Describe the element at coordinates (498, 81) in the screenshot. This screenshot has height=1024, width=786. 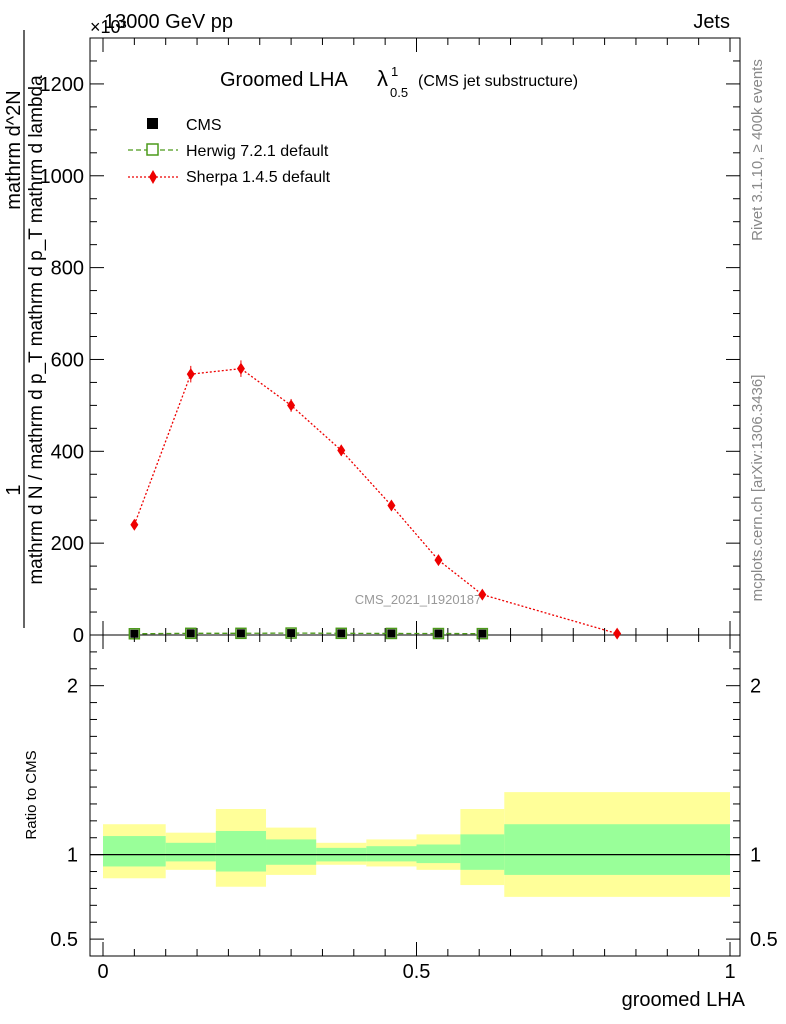
I see `title-suffix: (CMS jet substructure)` at that location.